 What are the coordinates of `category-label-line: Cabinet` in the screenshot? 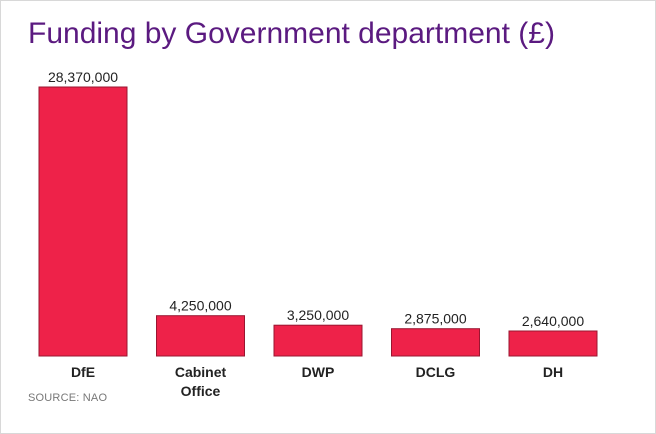 It's located at (201, 372).